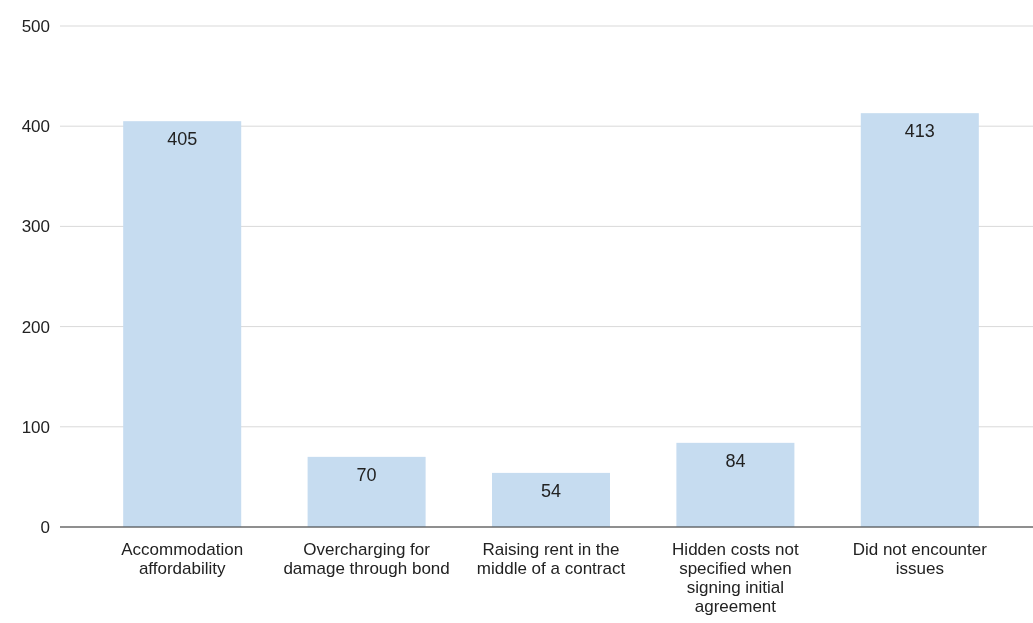 The image size is (1033, 623). What do you see at coordinates (35, 427) in the screenshot?
I see `y-tick-label: 100` at bounding box center [35, 427].